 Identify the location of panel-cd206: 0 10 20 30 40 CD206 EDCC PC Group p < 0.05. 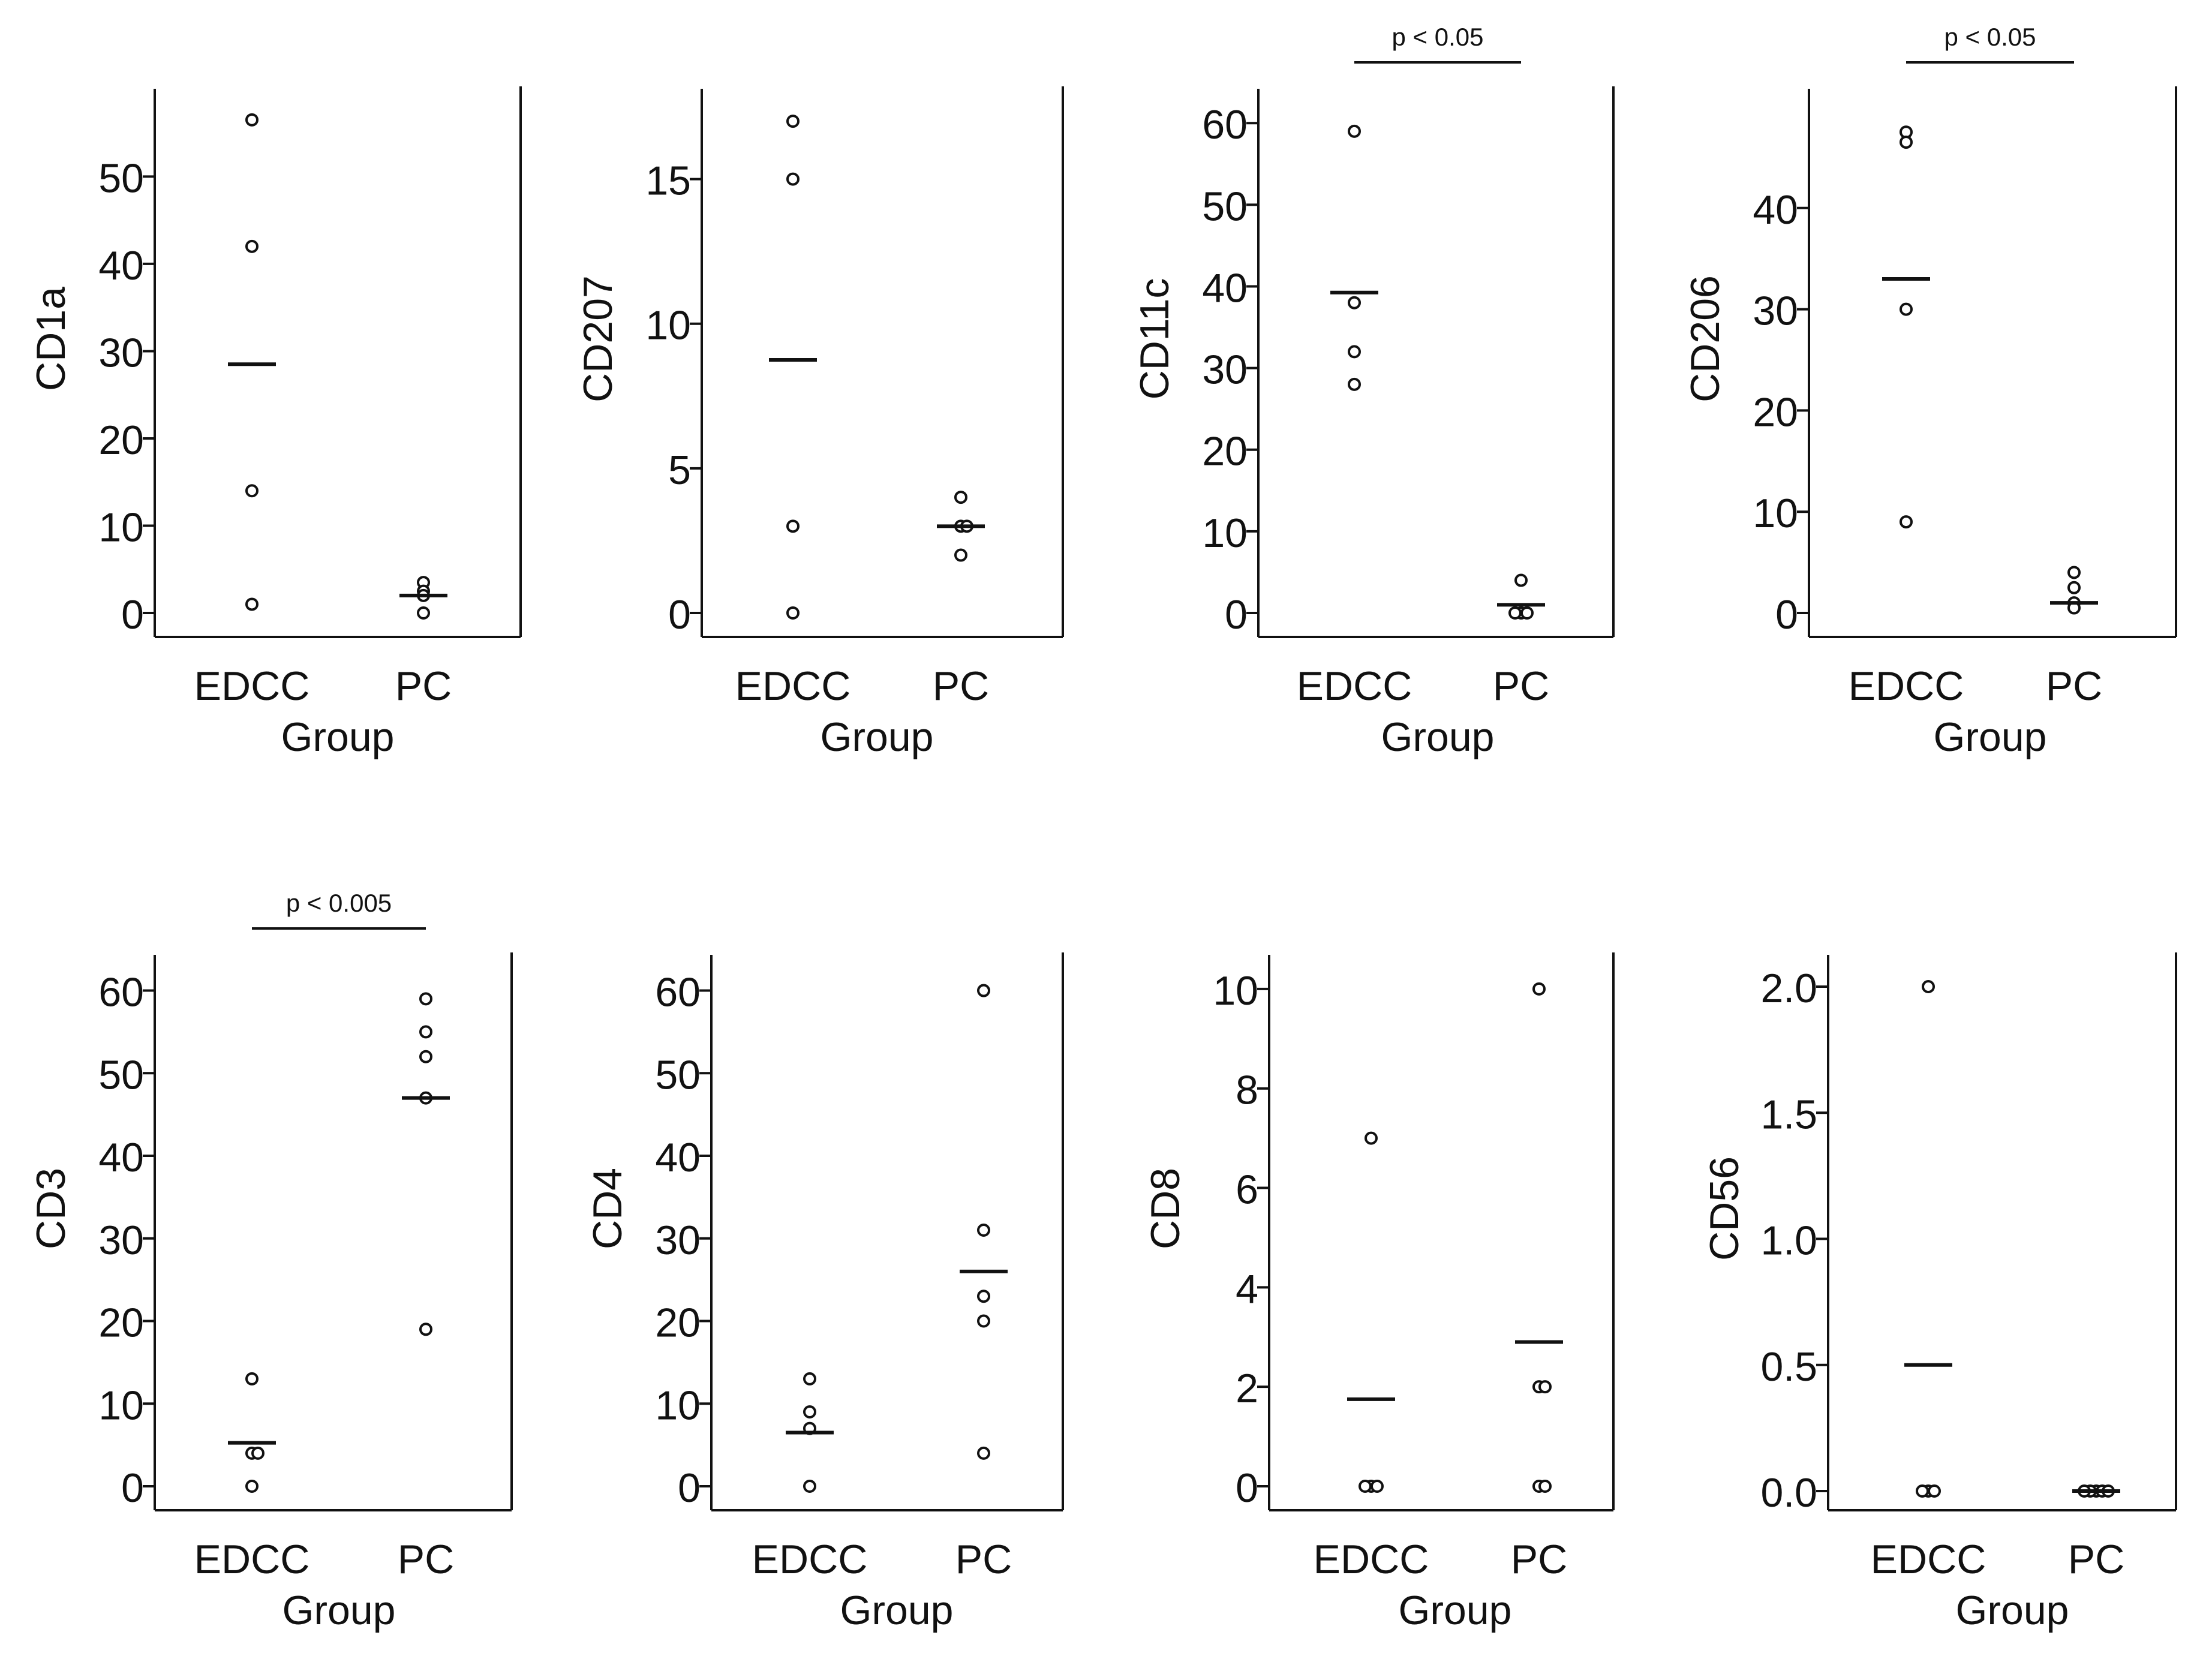
(1929, 391).